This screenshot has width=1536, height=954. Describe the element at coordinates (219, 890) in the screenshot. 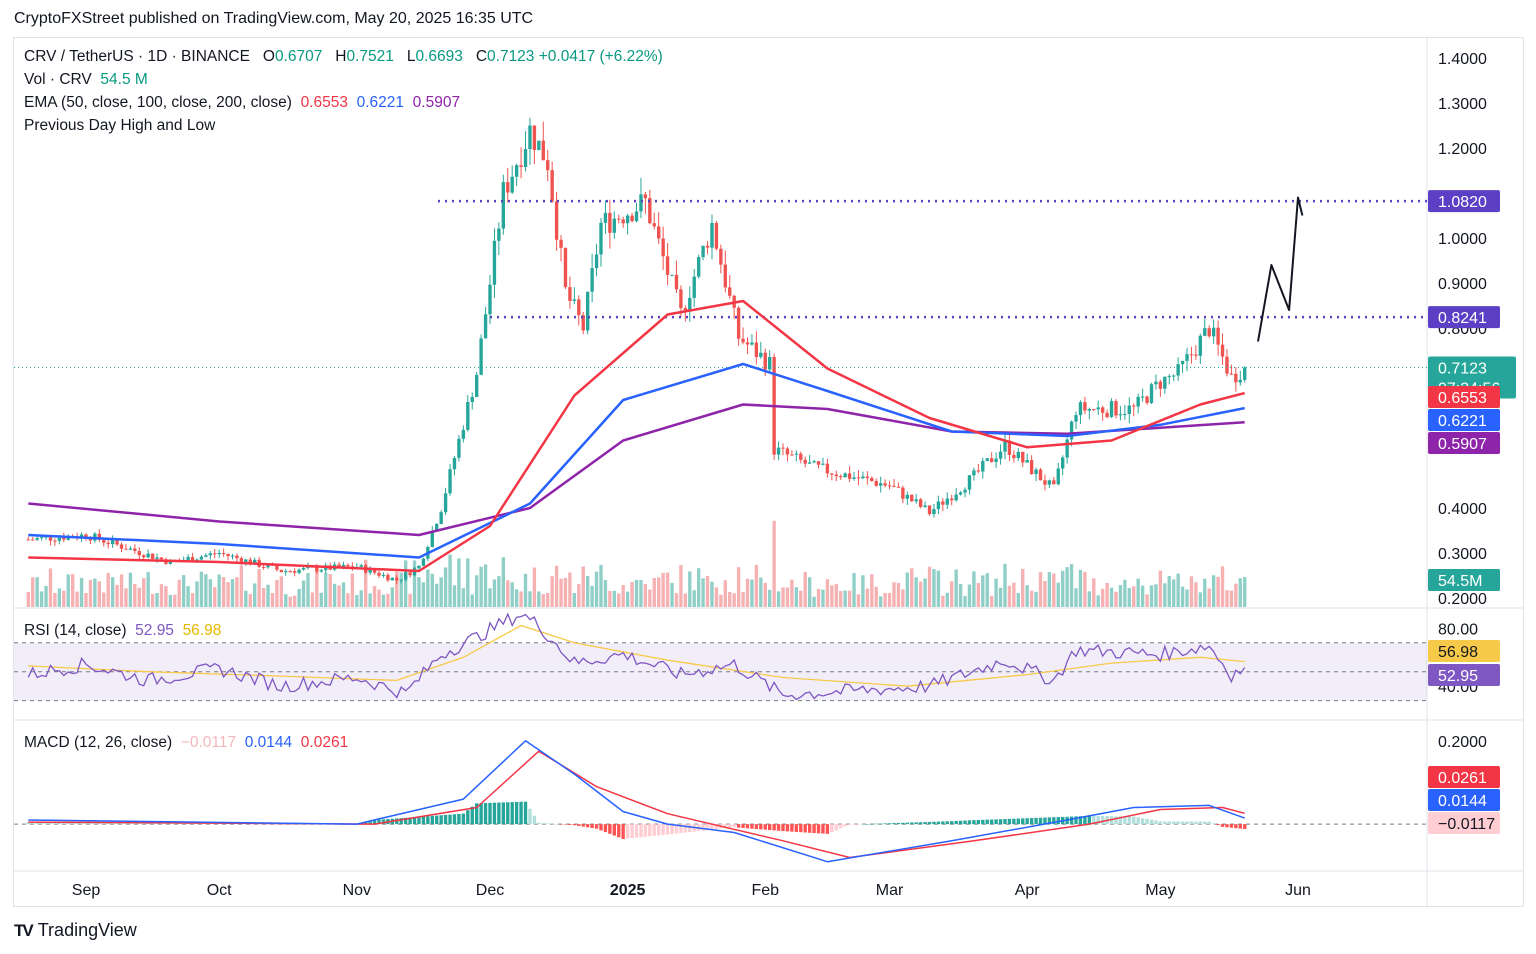

I see `x-axis-tick-label: Oct` at that location.